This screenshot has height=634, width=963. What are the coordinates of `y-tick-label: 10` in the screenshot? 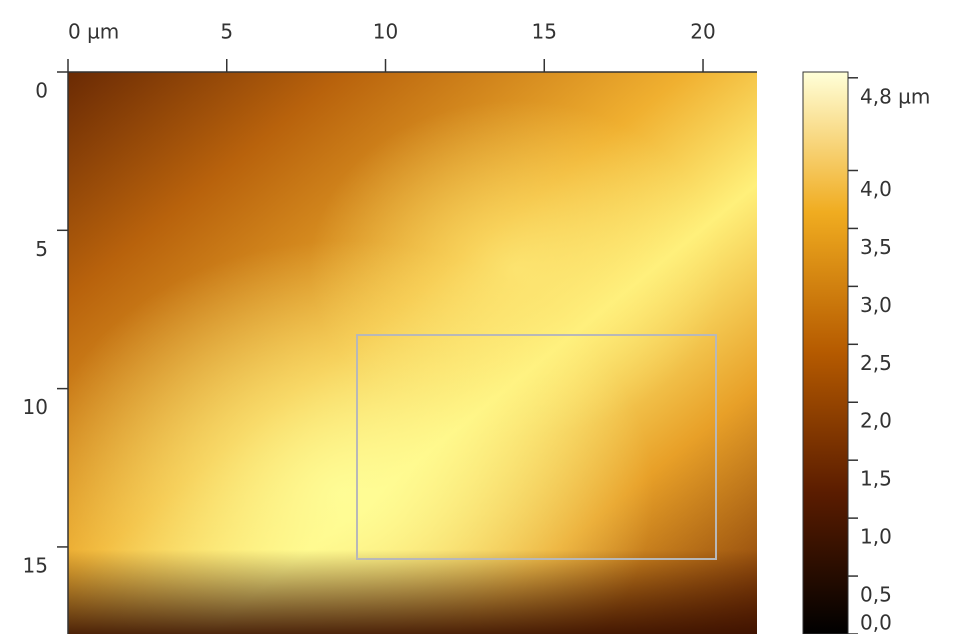 It's located at (35, 407).